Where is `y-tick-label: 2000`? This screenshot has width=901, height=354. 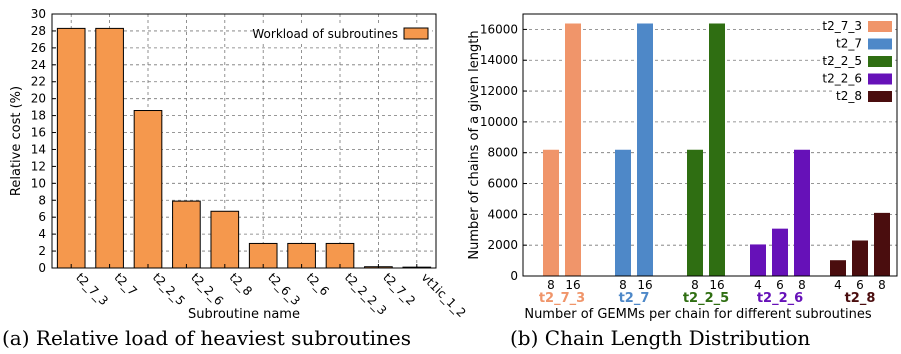
y-tick-label: 2000 is located at coordinates (502, 245).